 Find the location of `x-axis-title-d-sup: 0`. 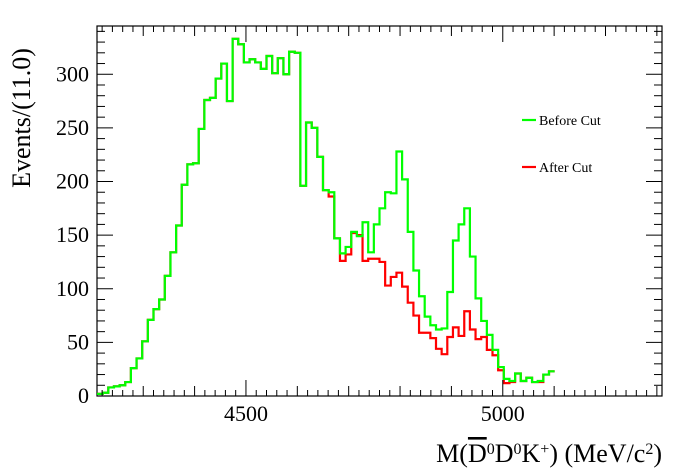

x-axis-title-d-sup: 0 is located at coordinates (518, 449).